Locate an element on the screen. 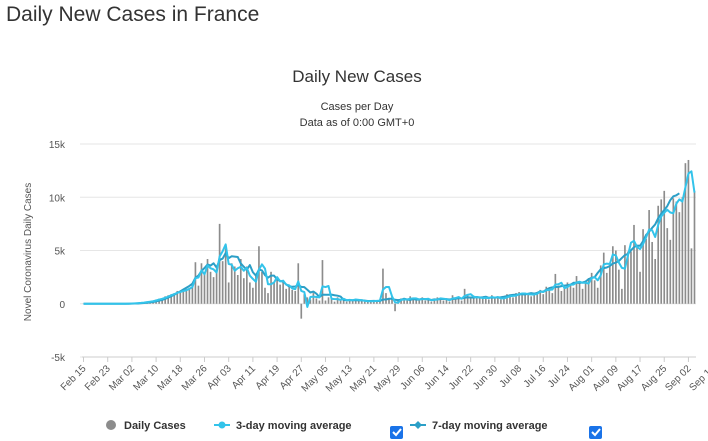 This screenshot has width=708, height=441. legend-checkbox-3-day is located at coordinates (396, 432).